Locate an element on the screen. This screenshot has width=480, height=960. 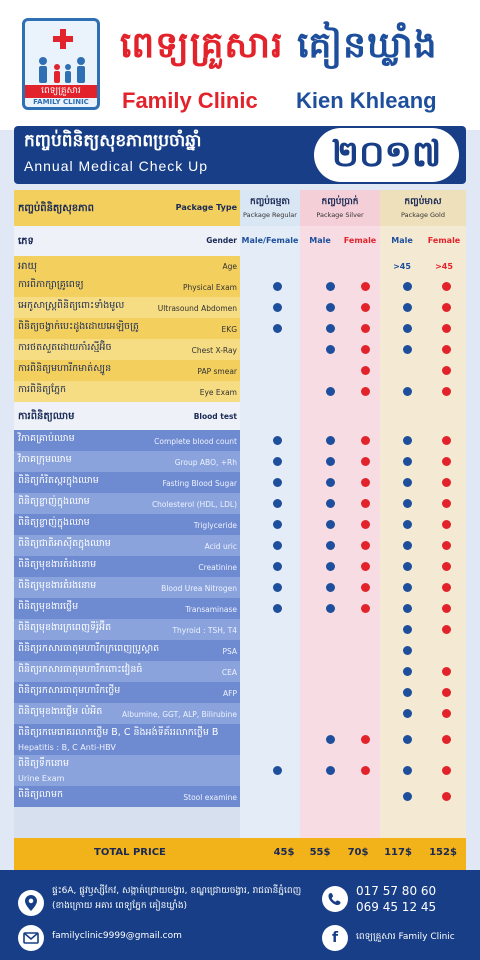
row-label-kh: ពិនិត្យលាមក is located at coordinates (41, 794).